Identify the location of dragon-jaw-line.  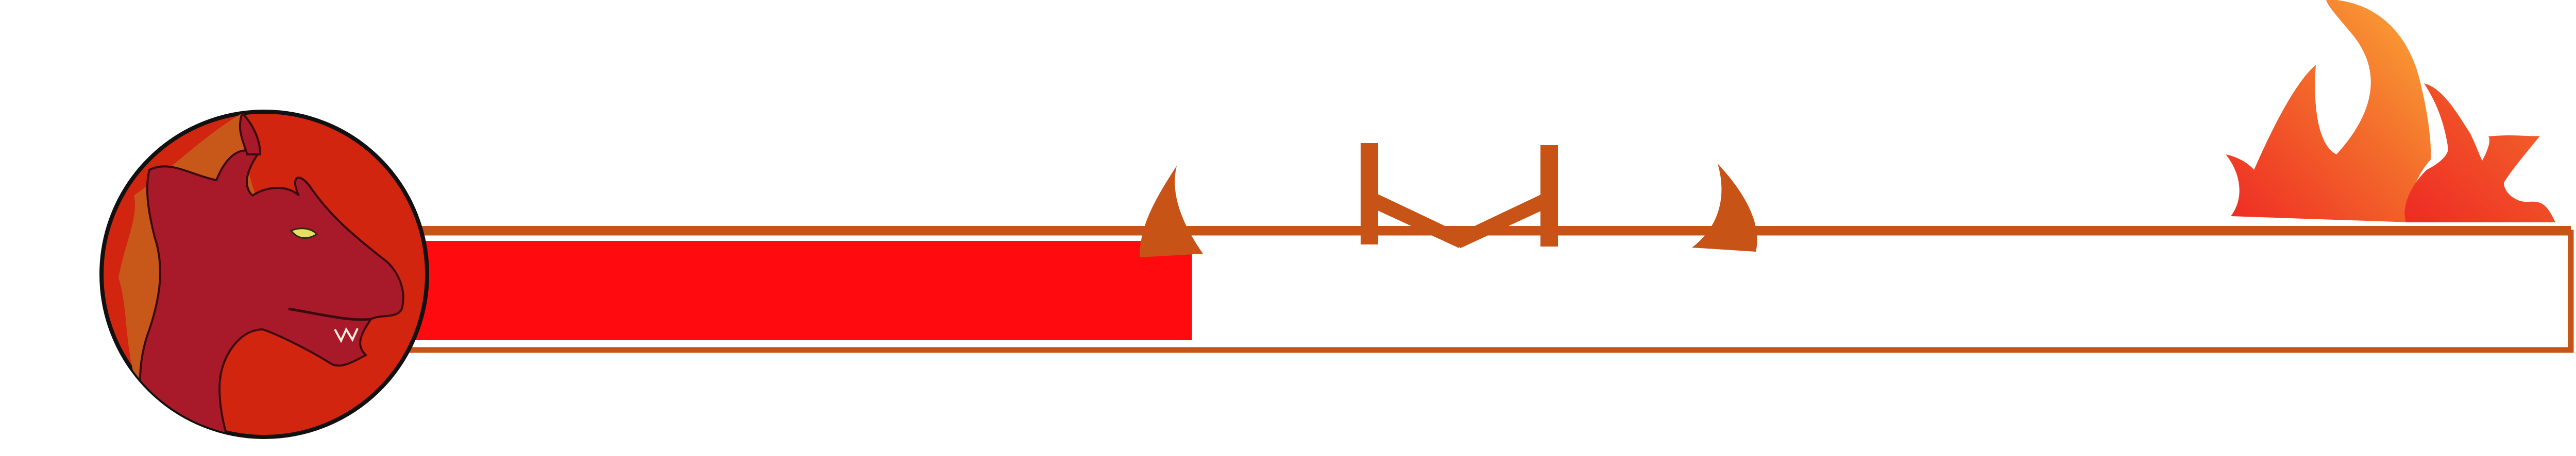
(329, 314).